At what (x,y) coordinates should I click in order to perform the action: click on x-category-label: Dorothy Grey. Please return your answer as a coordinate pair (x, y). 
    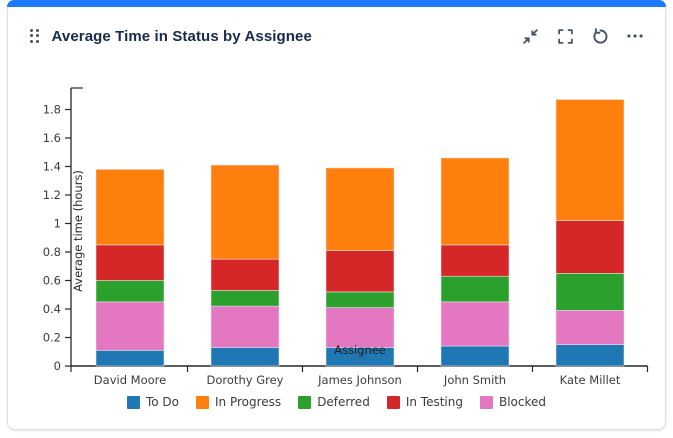
    Looking at the image, I should click on (245, 380).